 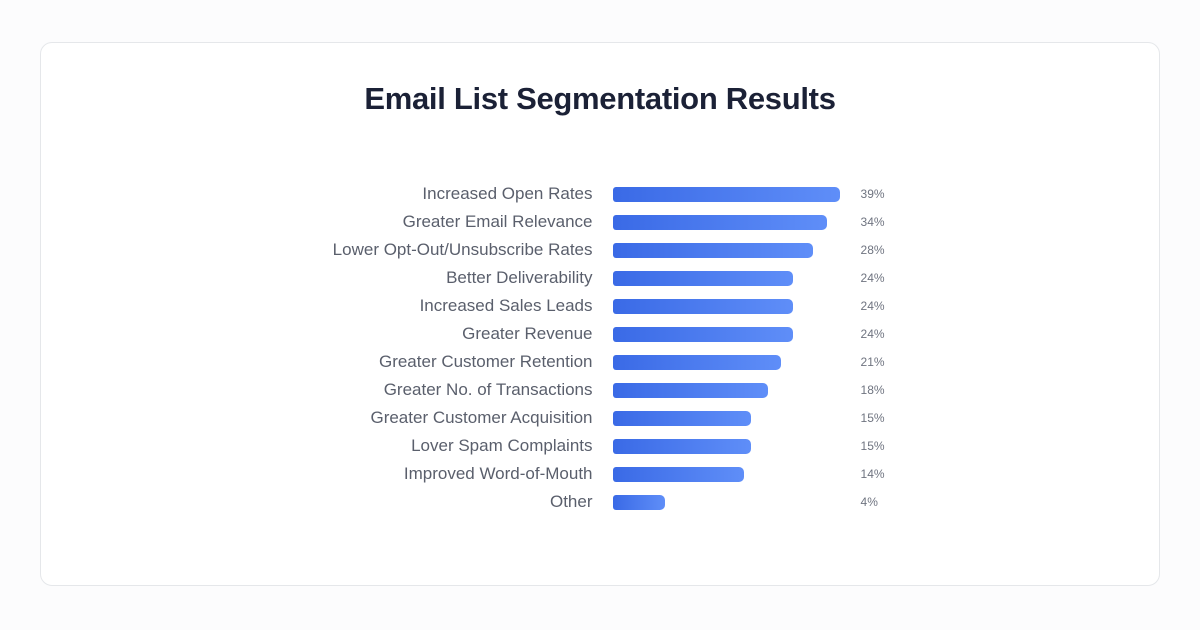 What do you see at coordinates (600, 502) in the screenshot?
I see `chart-row: Other 4%` at bounding box center [600, 502].